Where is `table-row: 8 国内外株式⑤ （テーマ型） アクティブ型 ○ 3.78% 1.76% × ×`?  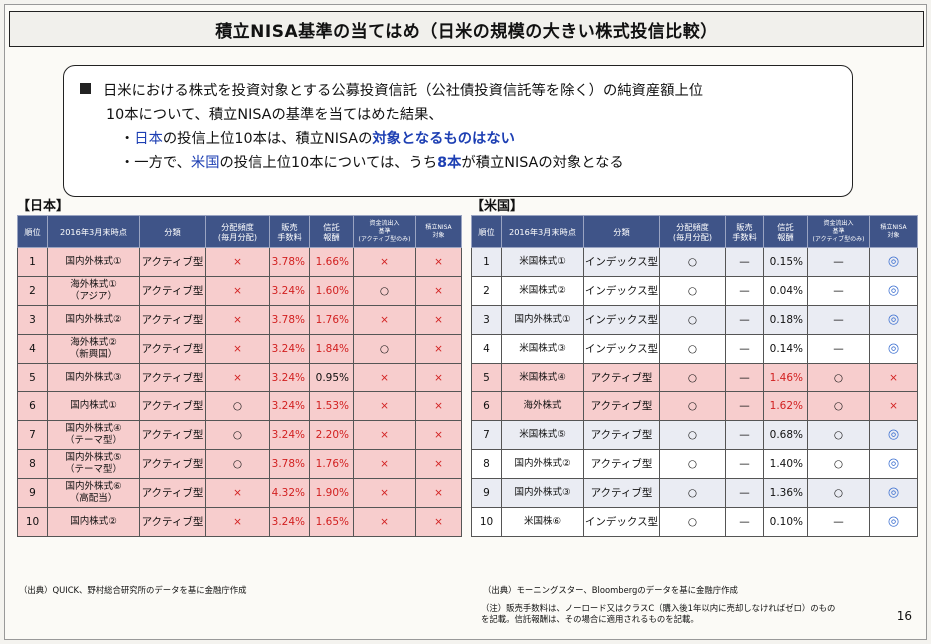 table-row: 8 国内外株式⑤ （テーマ型） アクティブ型 ○ 3.78% 1.76% × × is located at coordinates (239, 464).